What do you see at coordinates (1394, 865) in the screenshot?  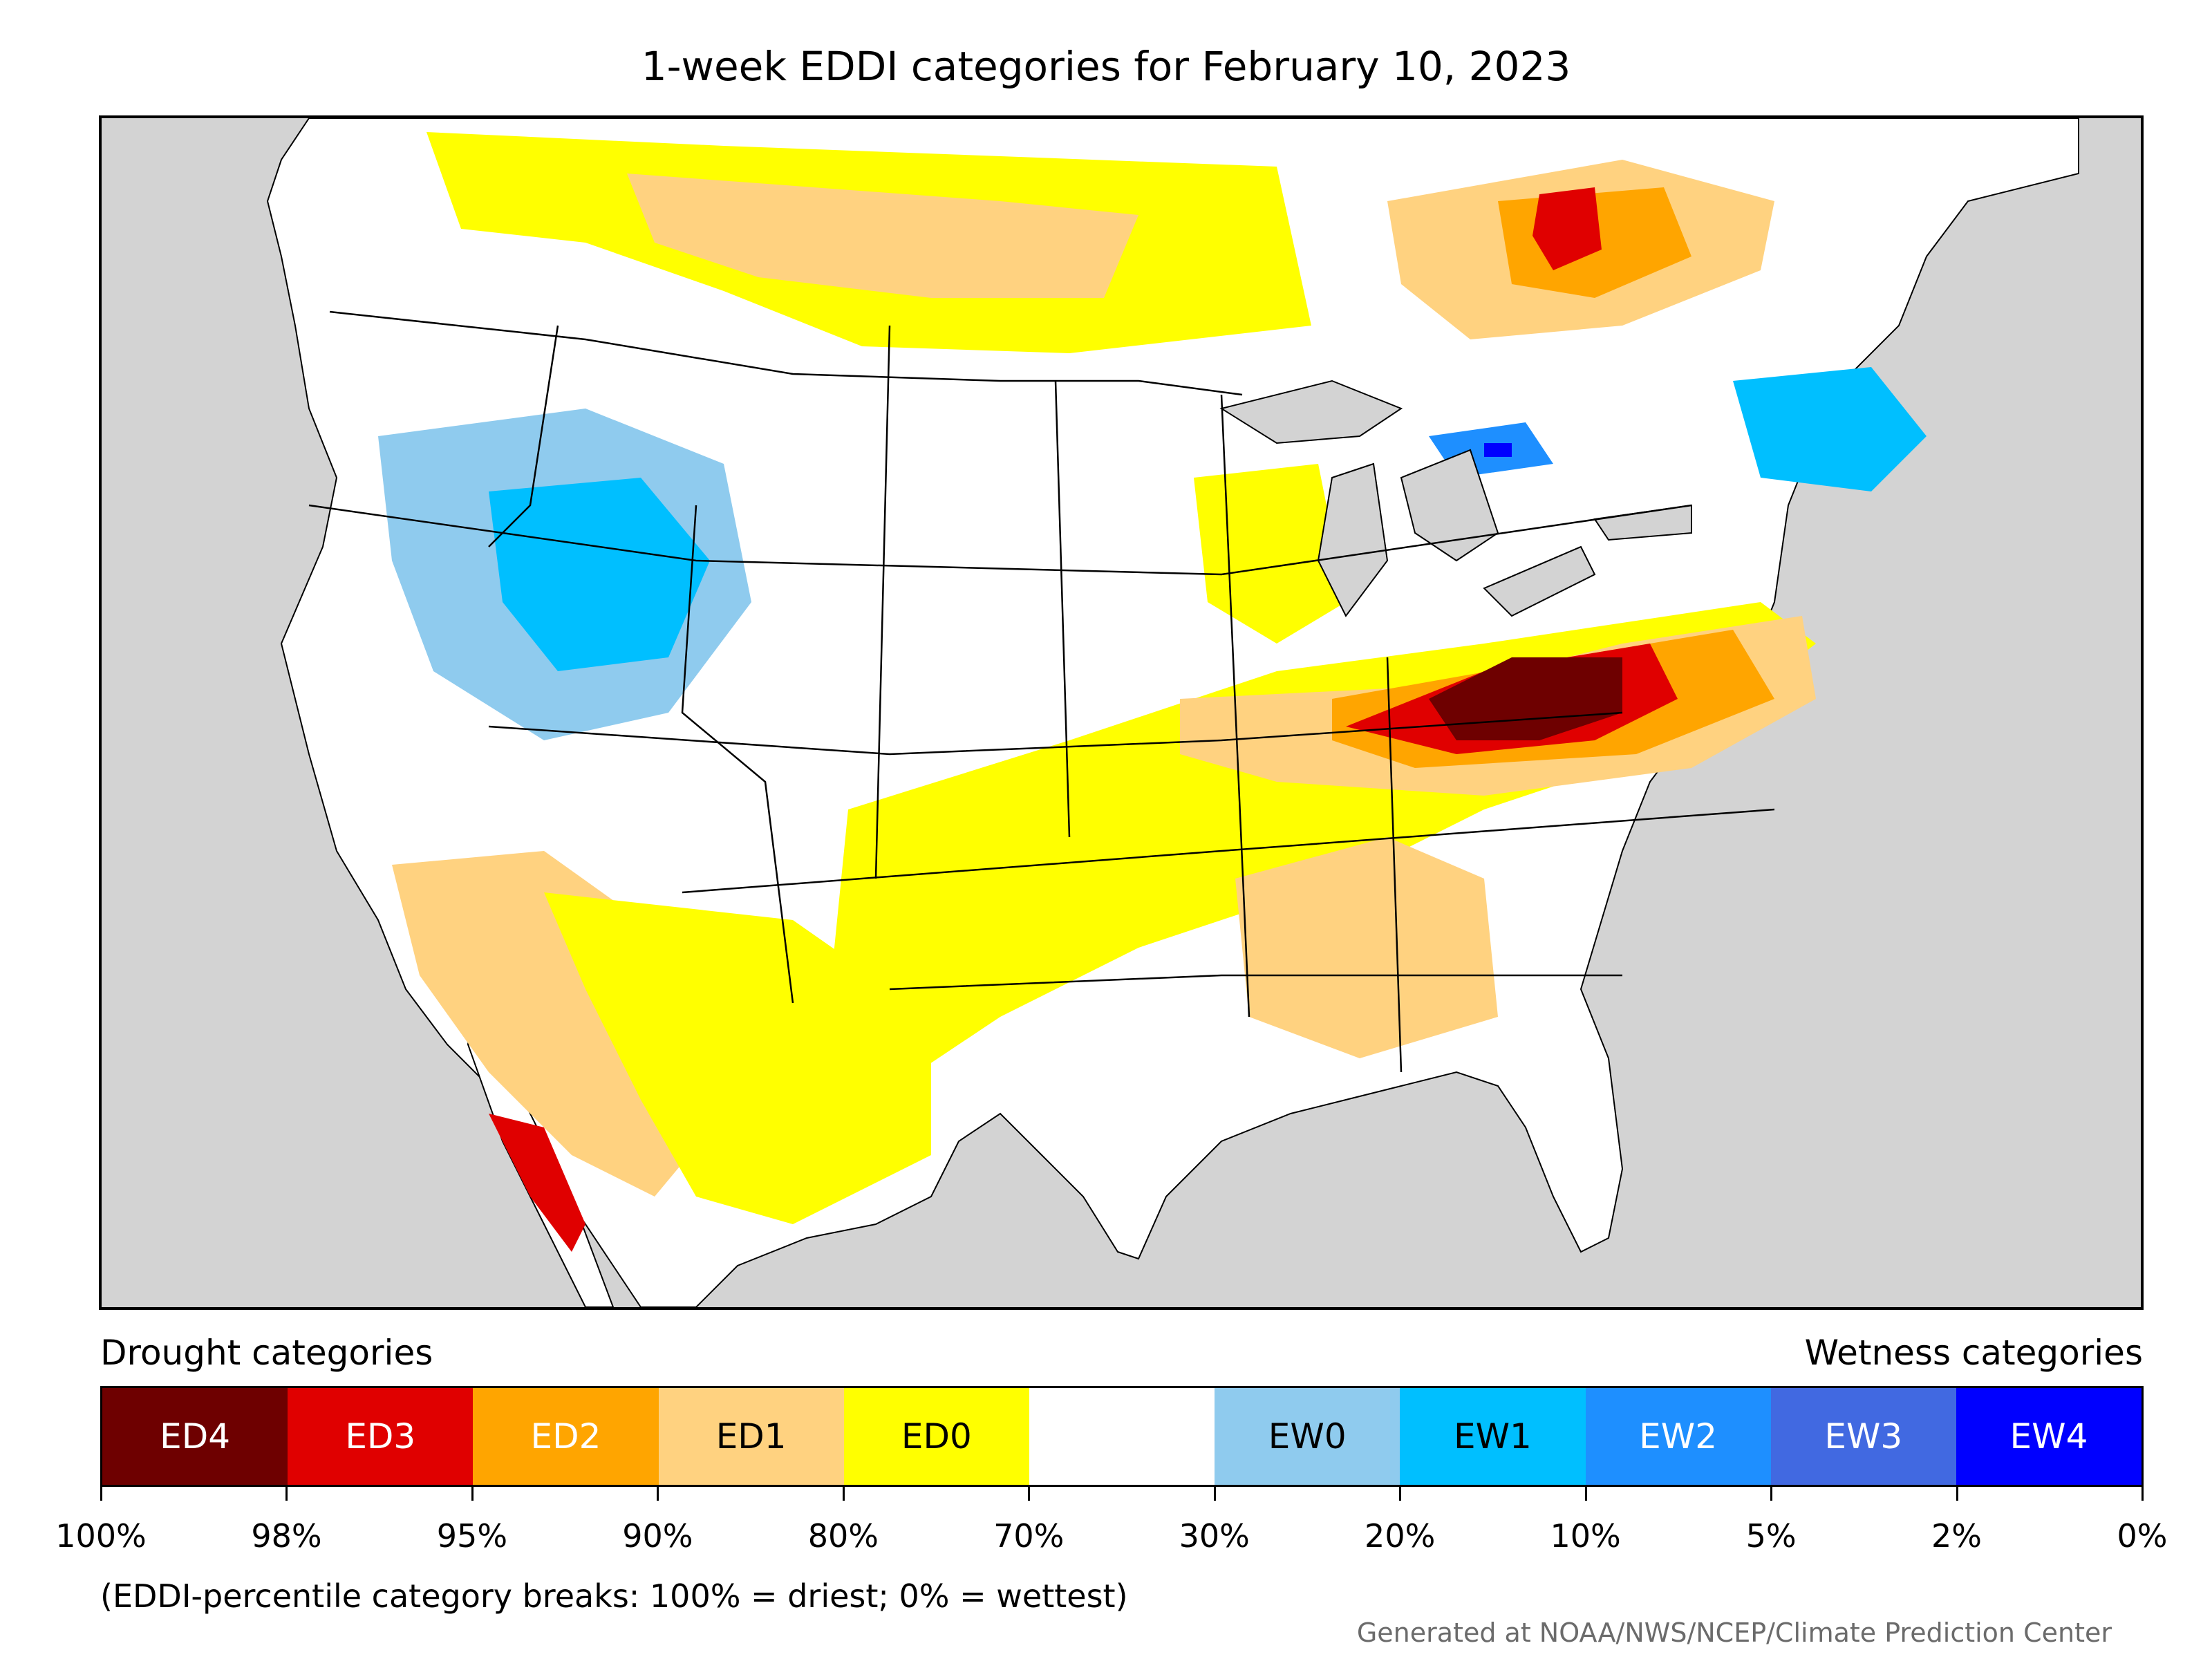 I see `state-line-e2` at bounding box center [1394, 865].